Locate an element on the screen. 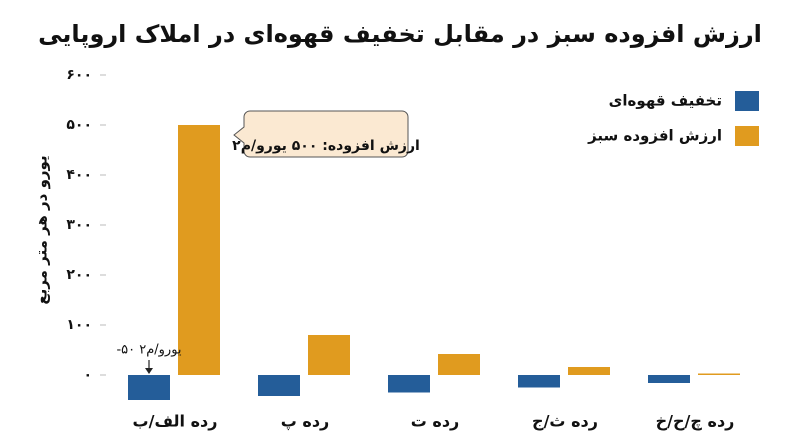 This screenshot has height=447, width=800. x-tick-label: رده الف/ب is located at coordinates (175, 421).